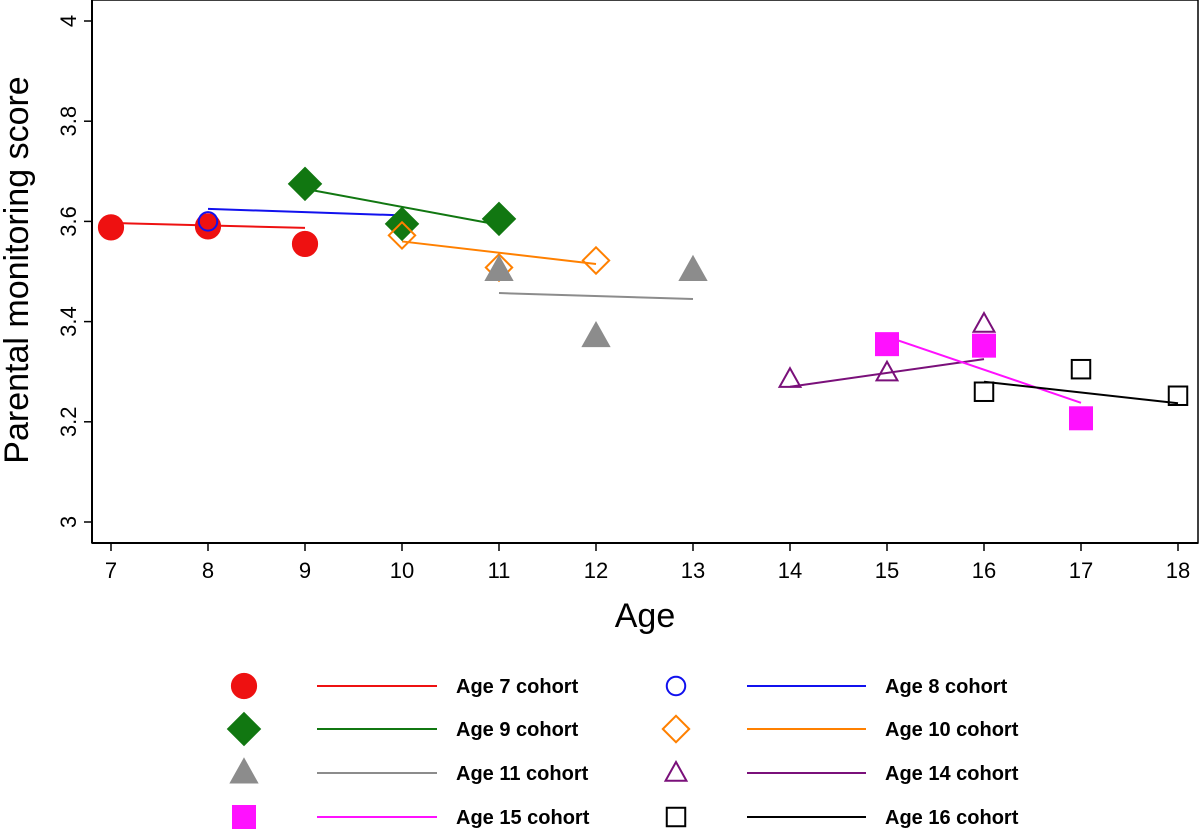  Describe the element at coordinates (409, 771) in the screenshot. I see `legend-entry-age-11-cohort: Age 11 cohort` at that location.